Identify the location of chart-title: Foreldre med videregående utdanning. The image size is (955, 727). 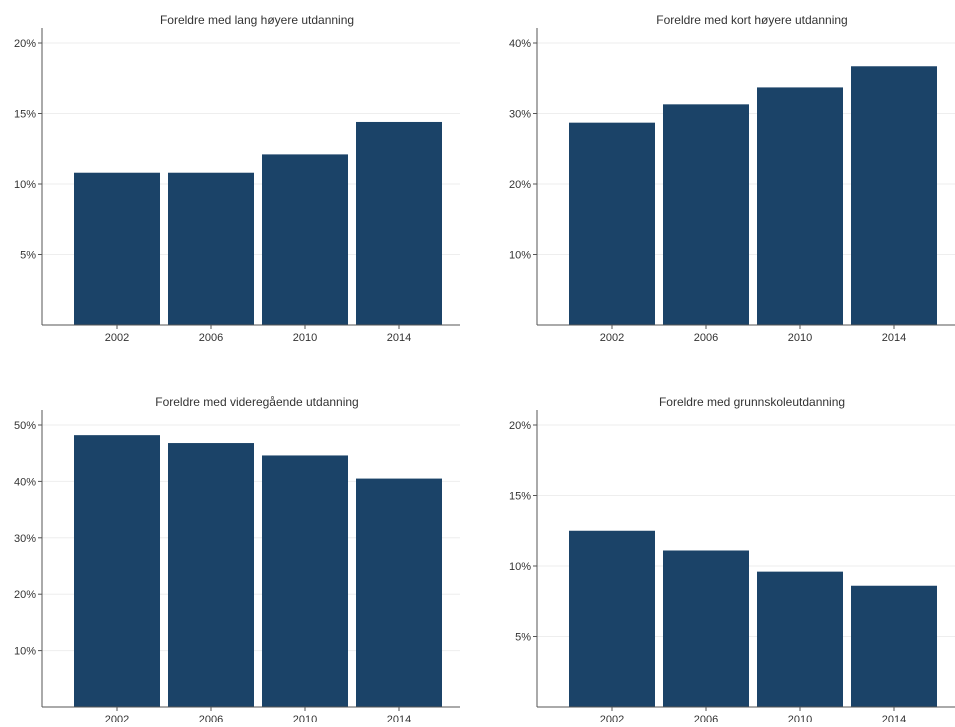
(256, 402).